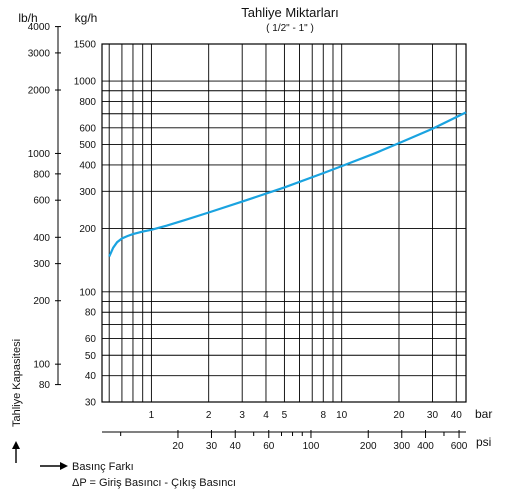 Image resolution: width=508 pixels, height=493 pixels. What do you see at coordinates (425, 446) in the screenshot?
I see `psi-tick-label: 400` at bounding box center [425, 446].